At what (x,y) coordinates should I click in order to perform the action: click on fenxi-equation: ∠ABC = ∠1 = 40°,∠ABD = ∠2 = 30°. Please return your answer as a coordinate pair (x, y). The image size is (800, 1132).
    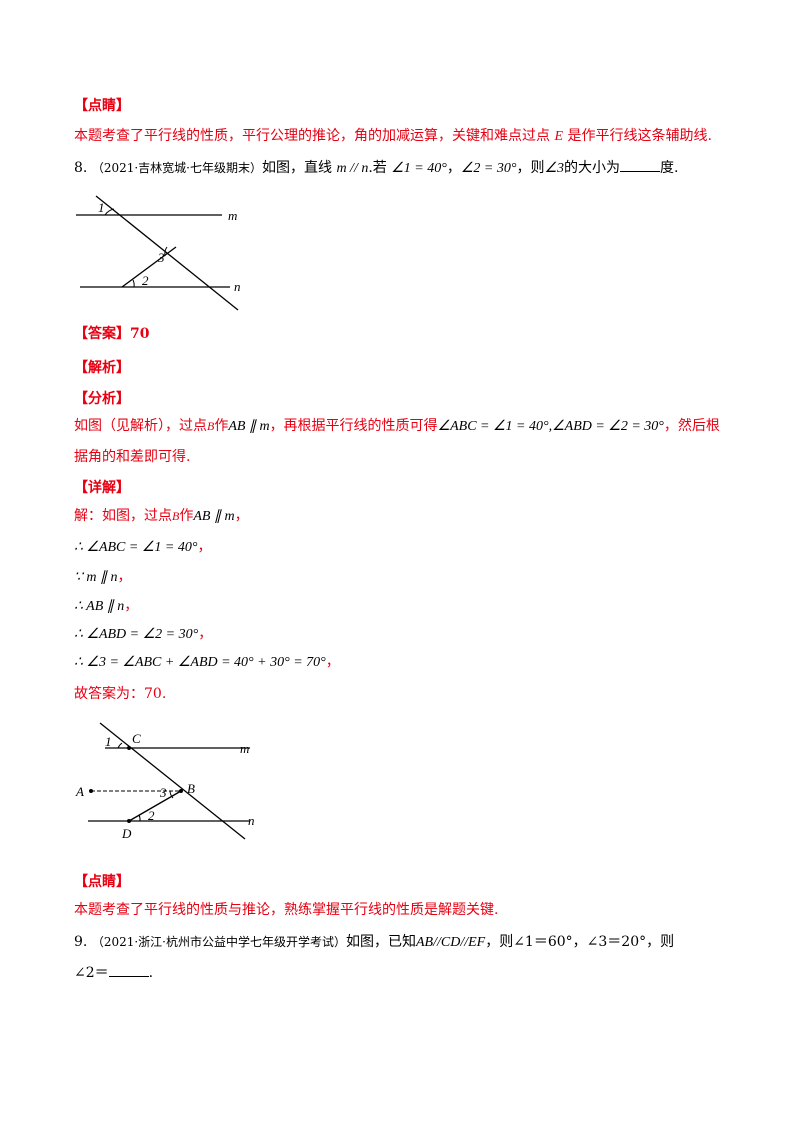
    Looking at the image, I should click on (550, 426).